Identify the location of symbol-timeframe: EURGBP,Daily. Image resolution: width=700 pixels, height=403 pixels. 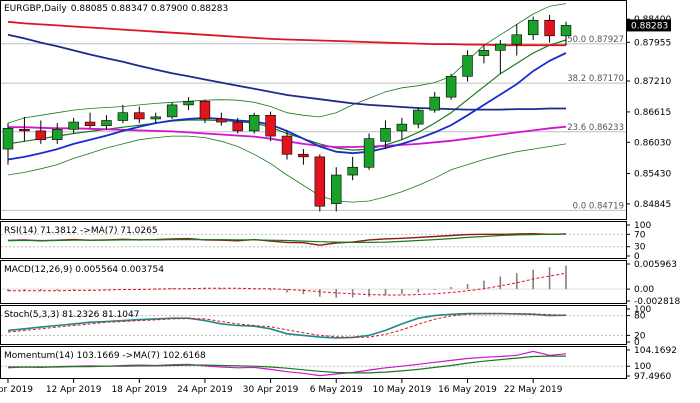
(35, 9).